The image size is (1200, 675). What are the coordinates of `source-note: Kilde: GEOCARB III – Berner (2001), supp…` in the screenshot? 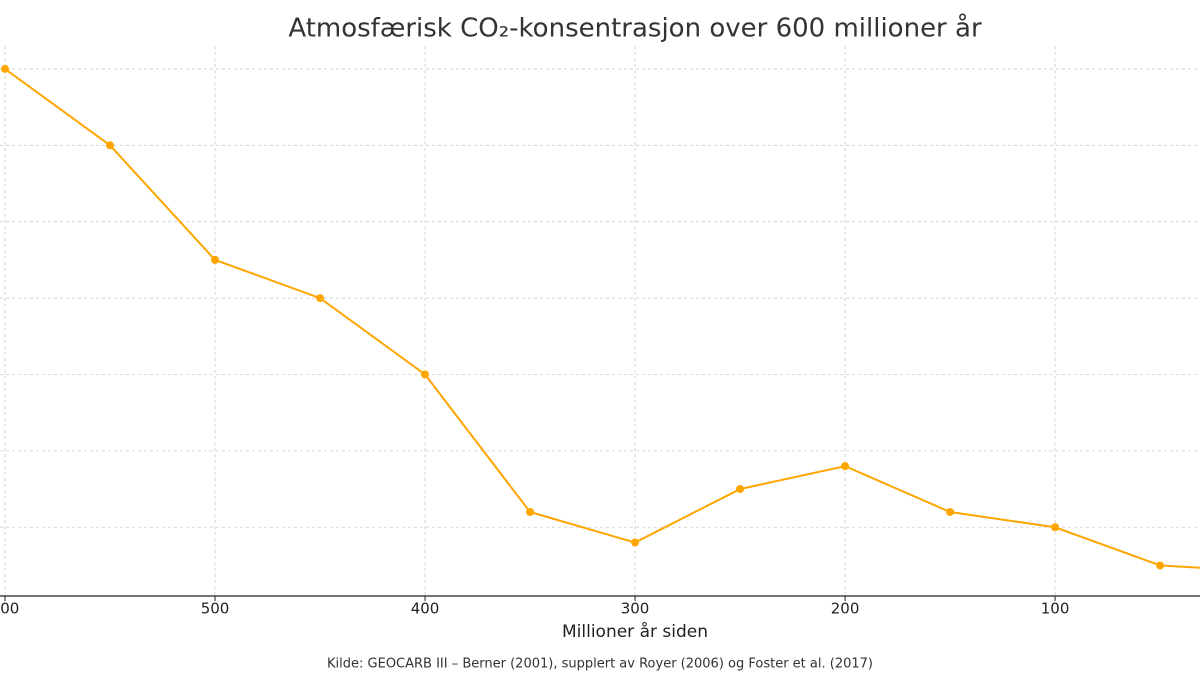 It's located at (600, 664).